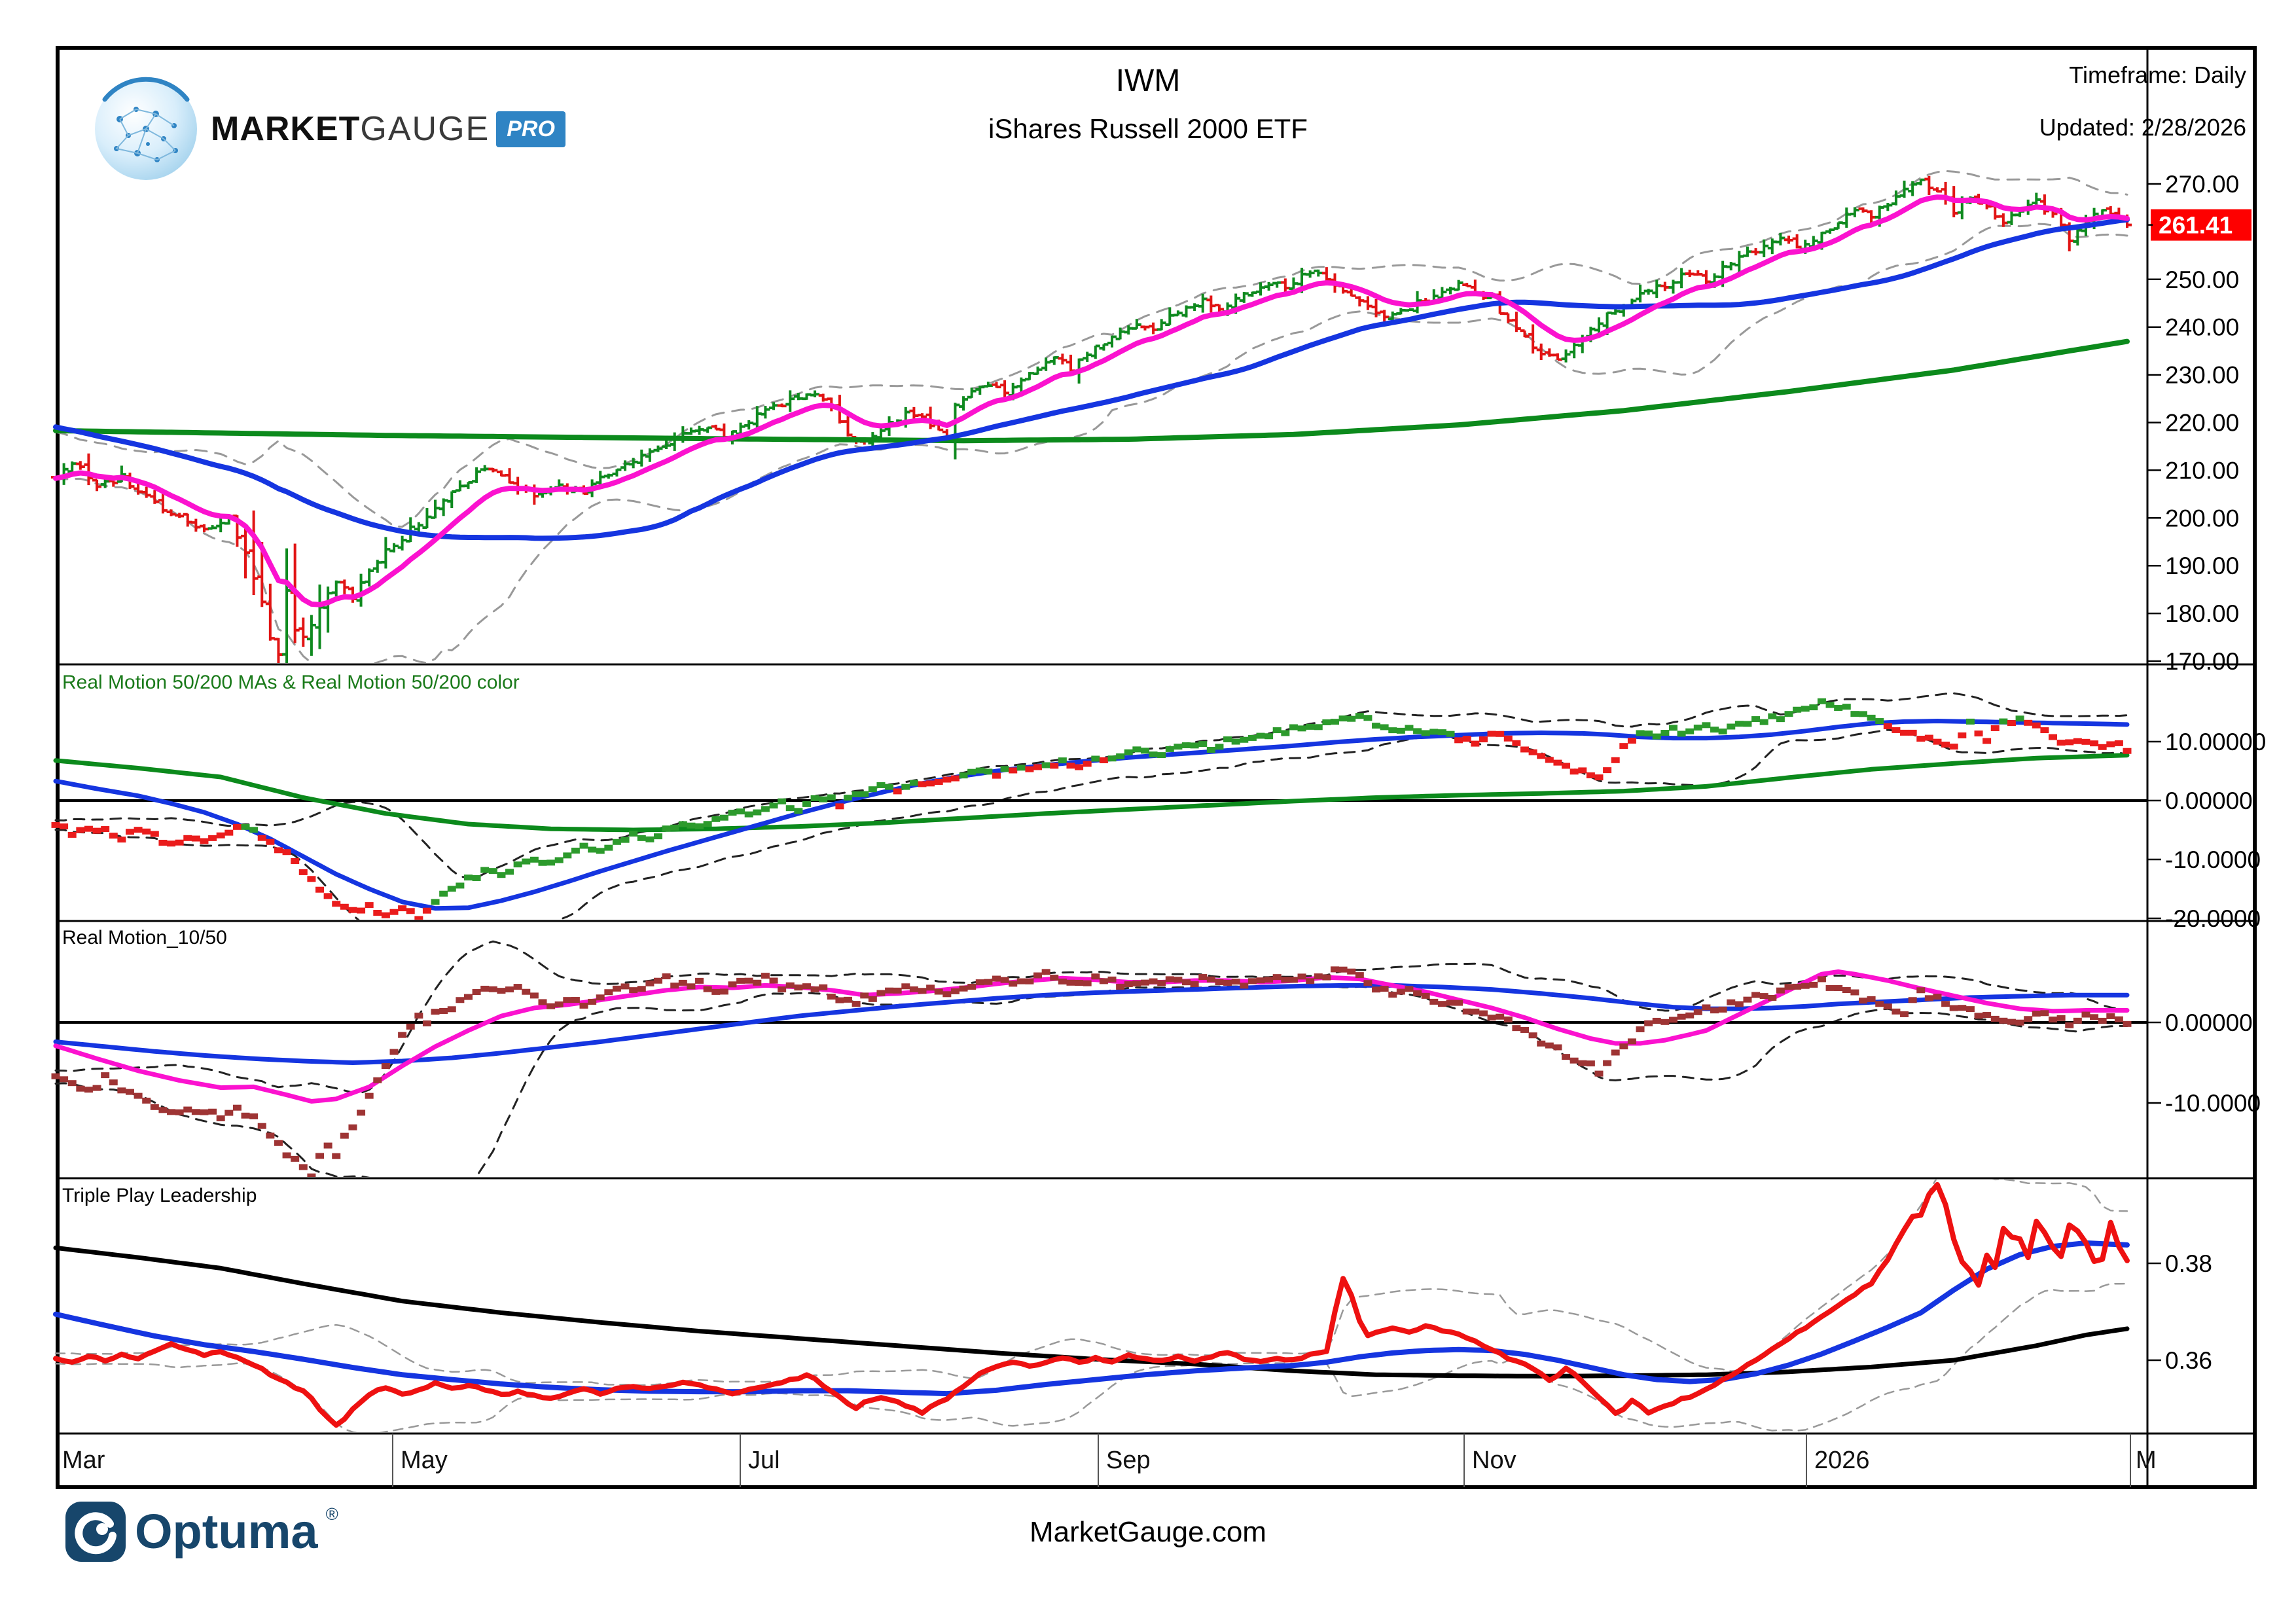 The height and width of the screenshot is (1624, 2296). Describe the element at coordinates (2202, 279) in the screenshot. I see `axis-tick-label: 250.00` at that location.